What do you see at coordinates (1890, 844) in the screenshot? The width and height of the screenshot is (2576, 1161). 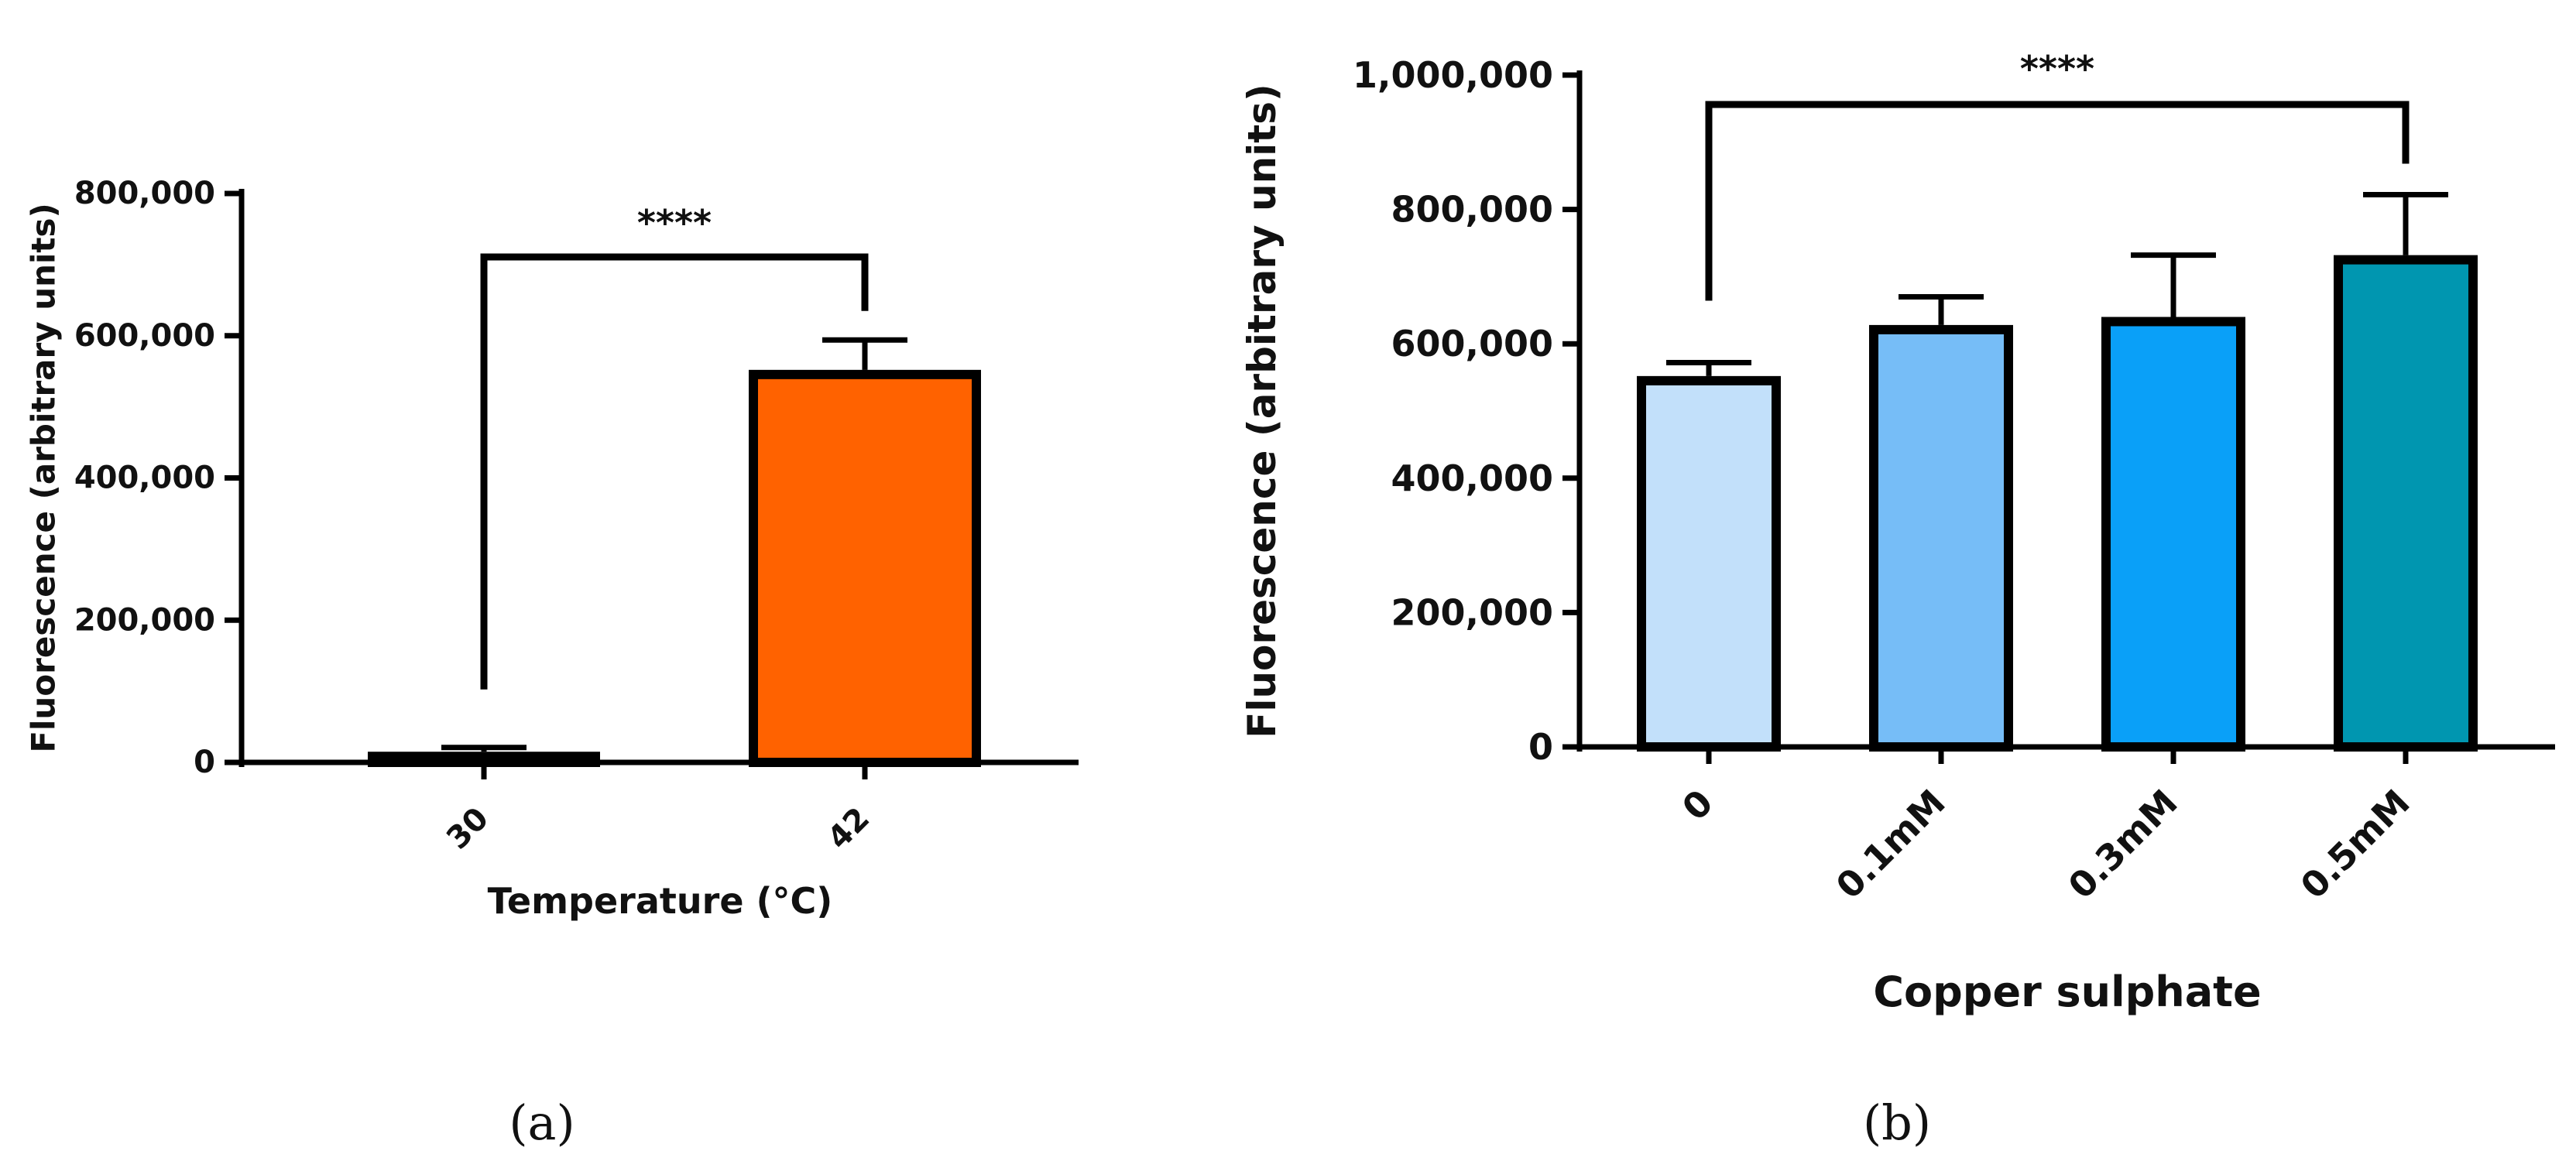 I see `x-tick-label: 0.1mM` at bounding box center [1890, 844].